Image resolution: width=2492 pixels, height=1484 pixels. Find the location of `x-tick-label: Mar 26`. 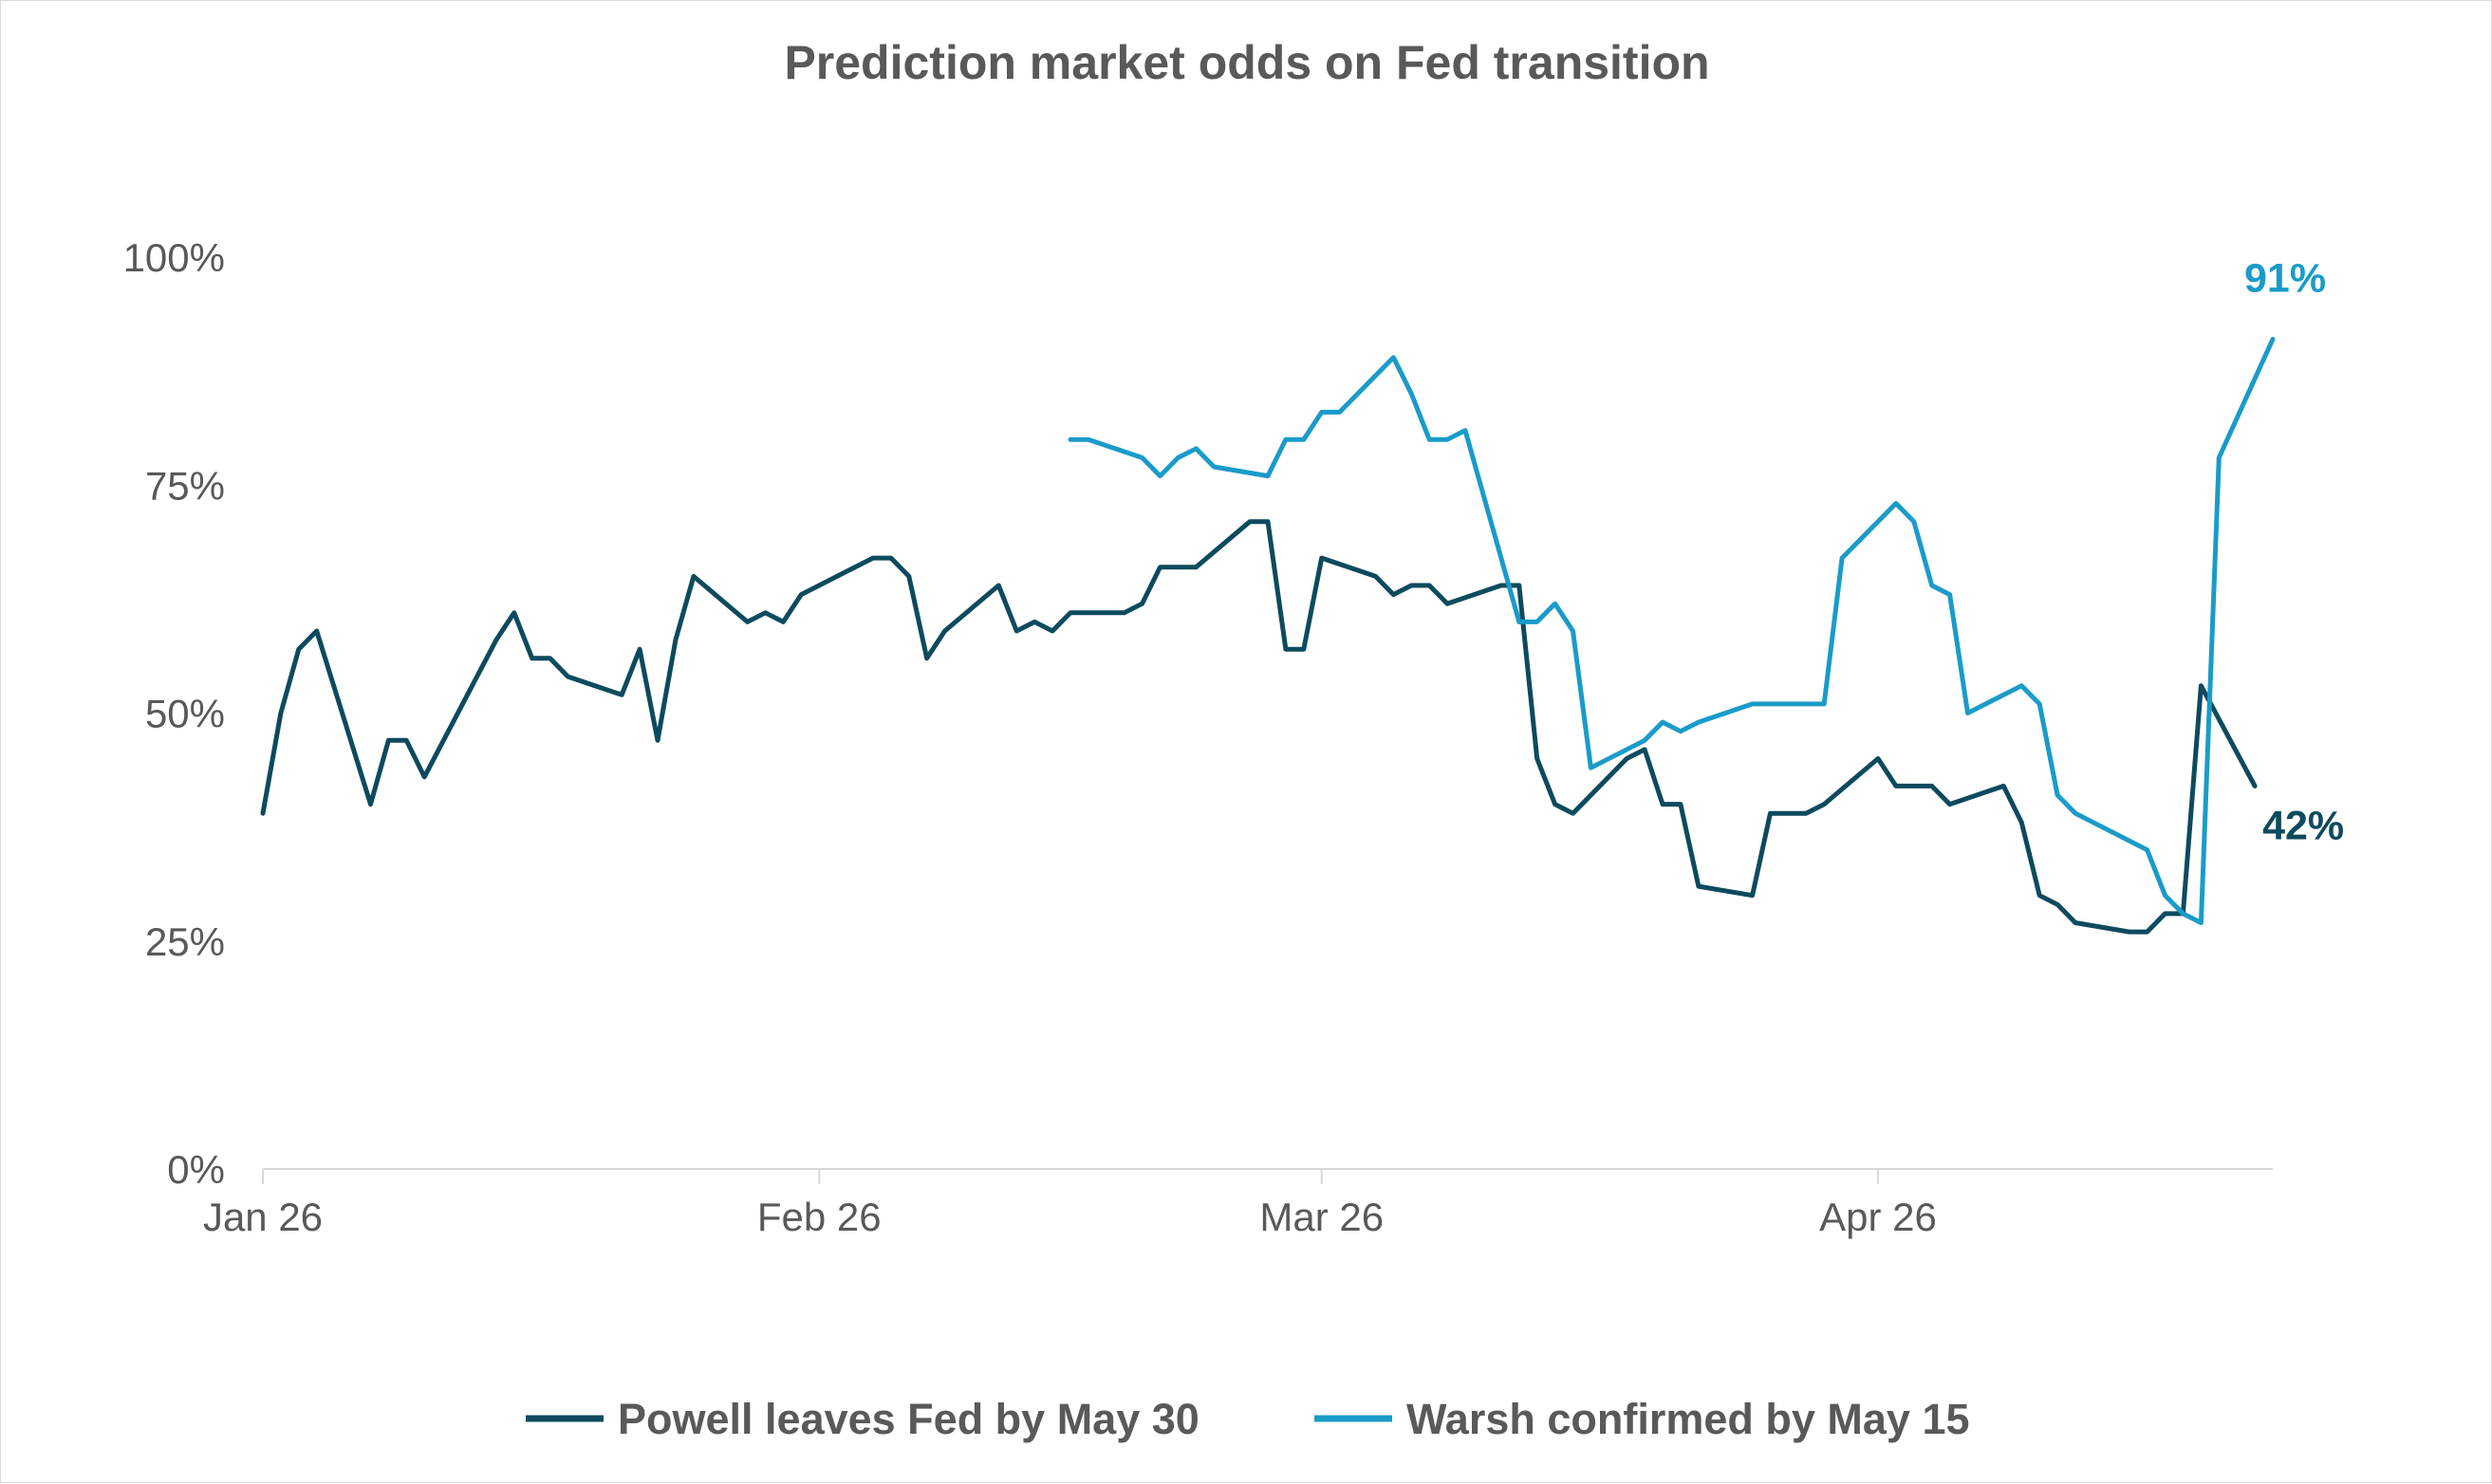

x-tick-label: Mar 26 is located at coordinates (1322, 1217).